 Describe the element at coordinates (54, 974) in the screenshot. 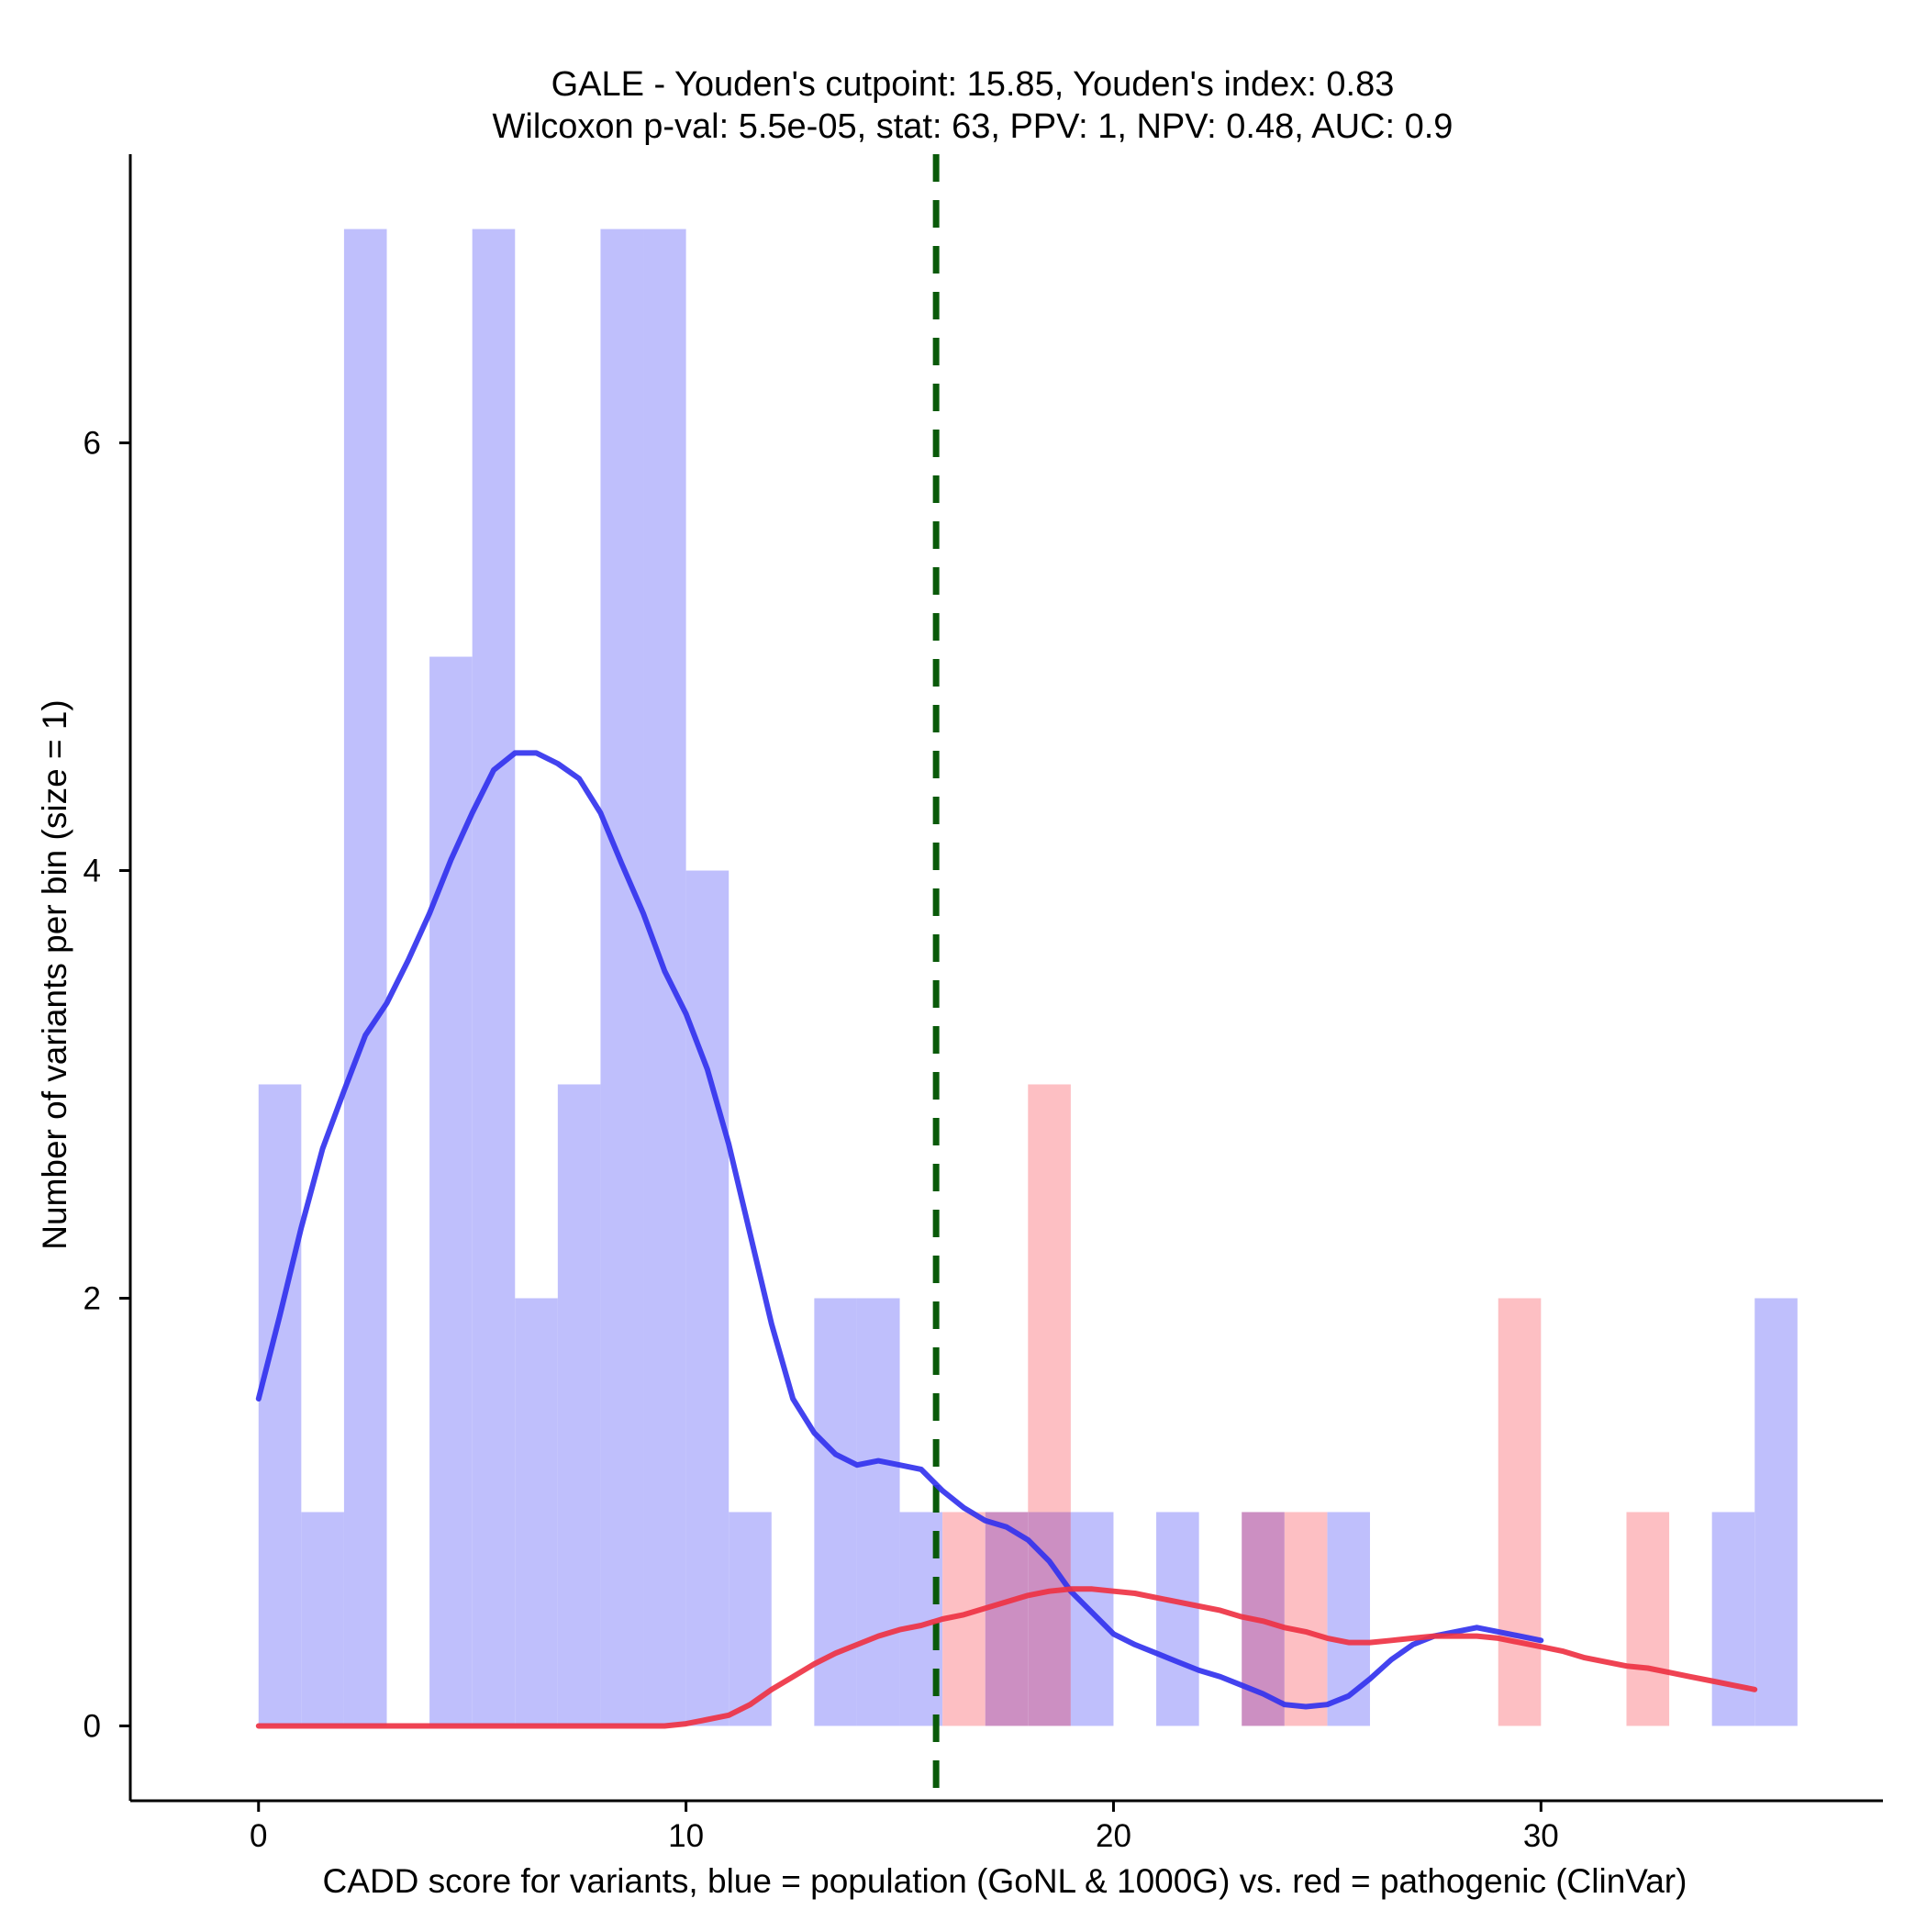

I see `y-axis-label: Number of variants per bin (size = 1)` at that location.